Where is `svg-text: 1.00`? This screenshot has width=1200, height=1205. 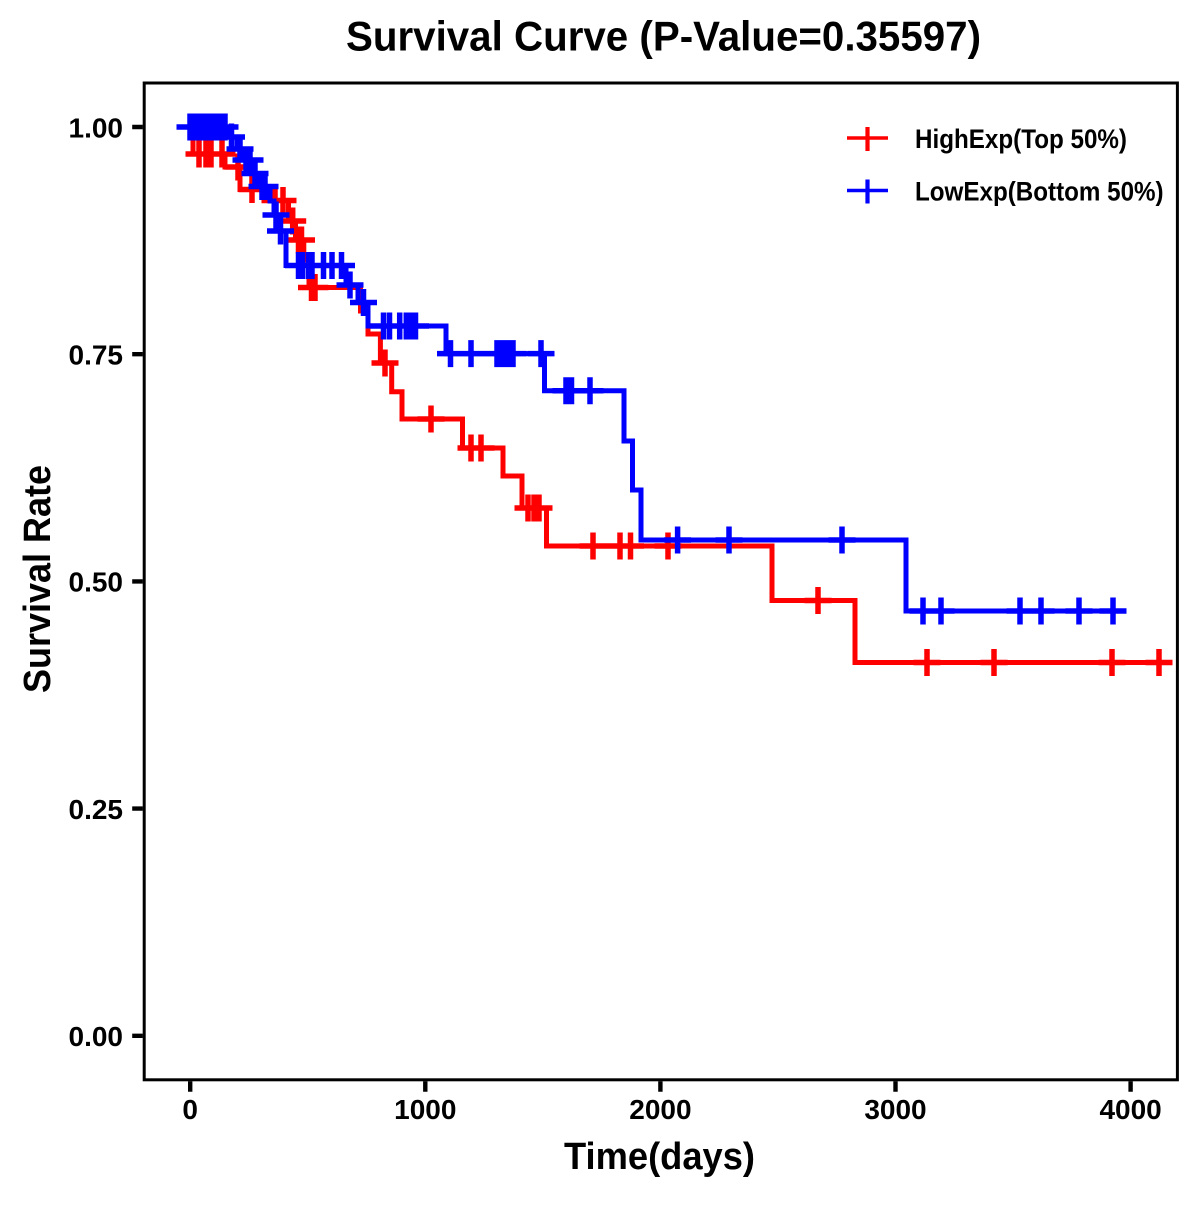
svg-text: 1.00 is located at coordinates (96, 127).